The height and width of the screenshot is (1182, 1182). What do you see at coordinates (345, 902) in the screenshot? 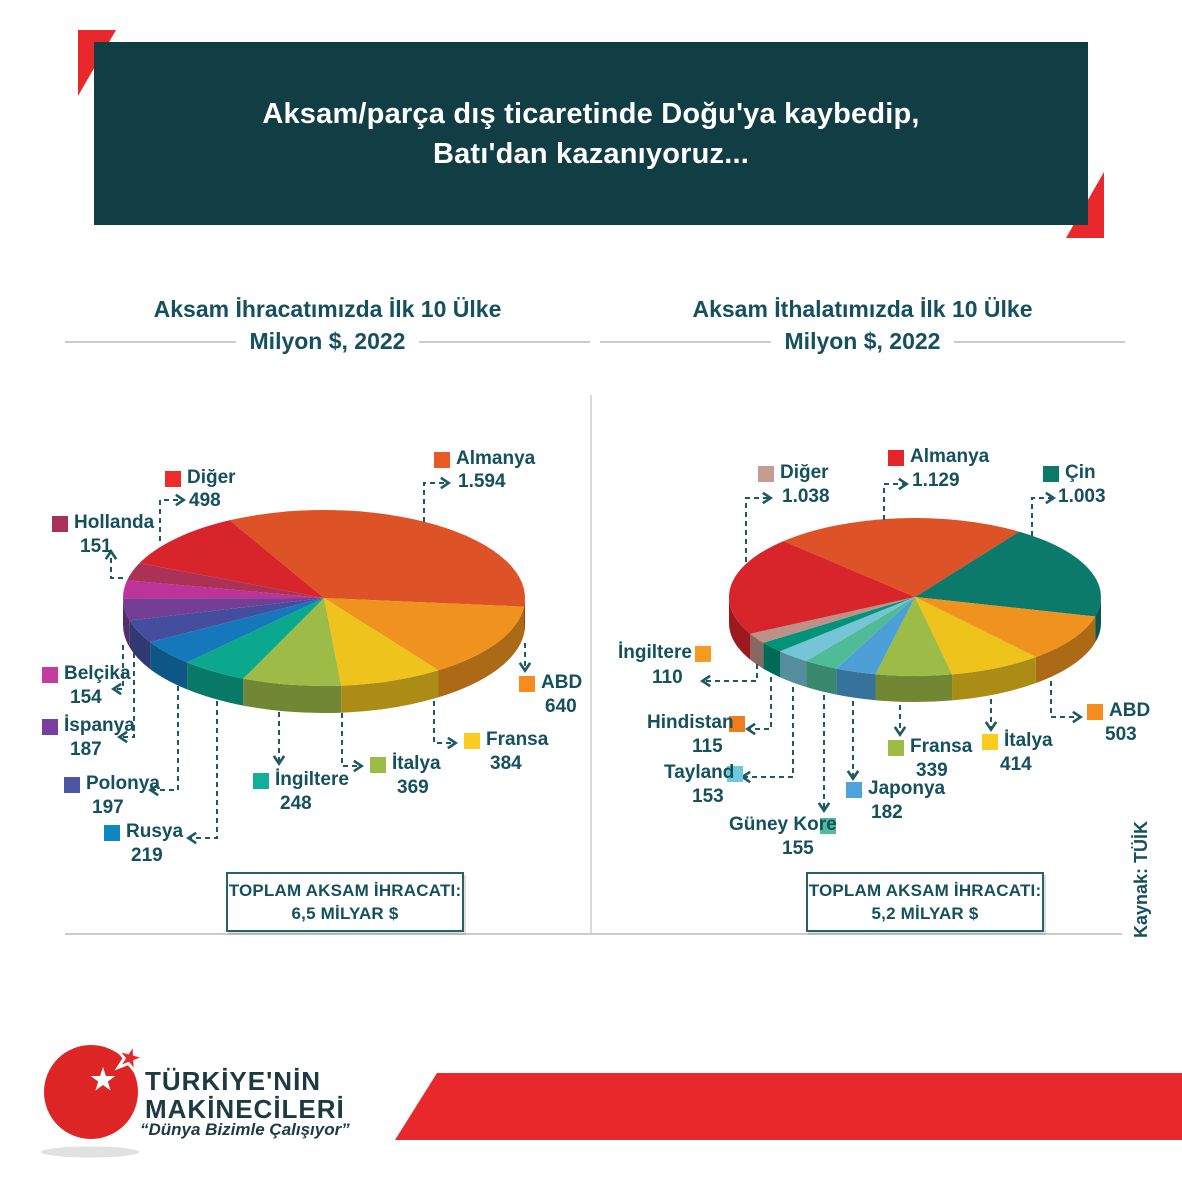
I see `export-total-box: TOPLAM AKSAM İHRACATI: 6,5 MİLYAR $` at bounding box center [345, 902].